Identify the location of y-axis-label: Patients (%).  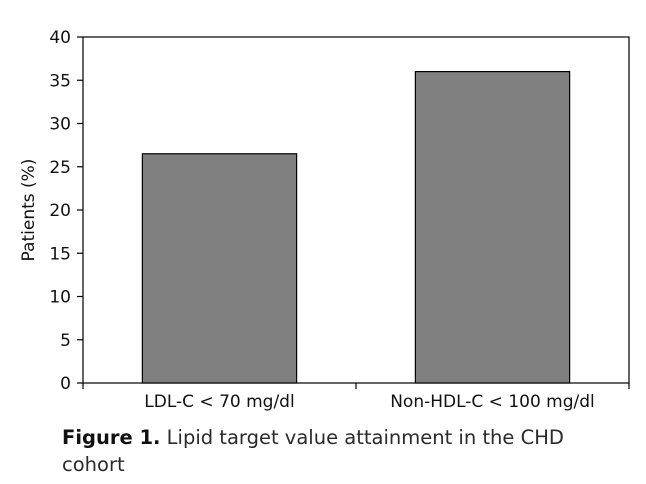
(29, 210).